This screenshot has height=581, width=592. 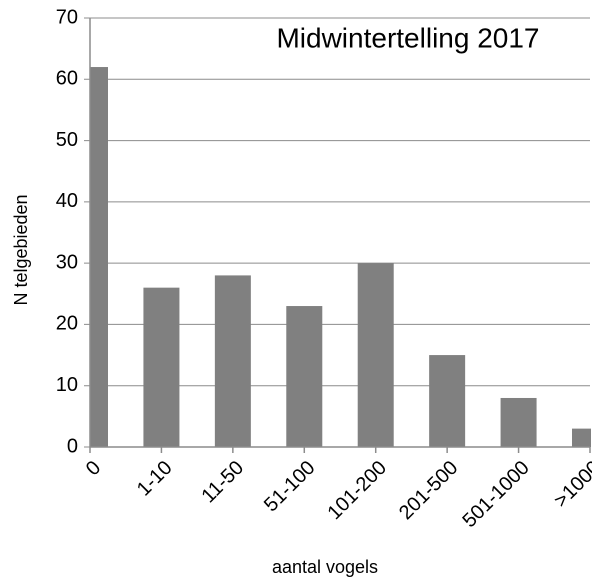 I want to click on y-tick-label: 20, so click(x=67, y=324).